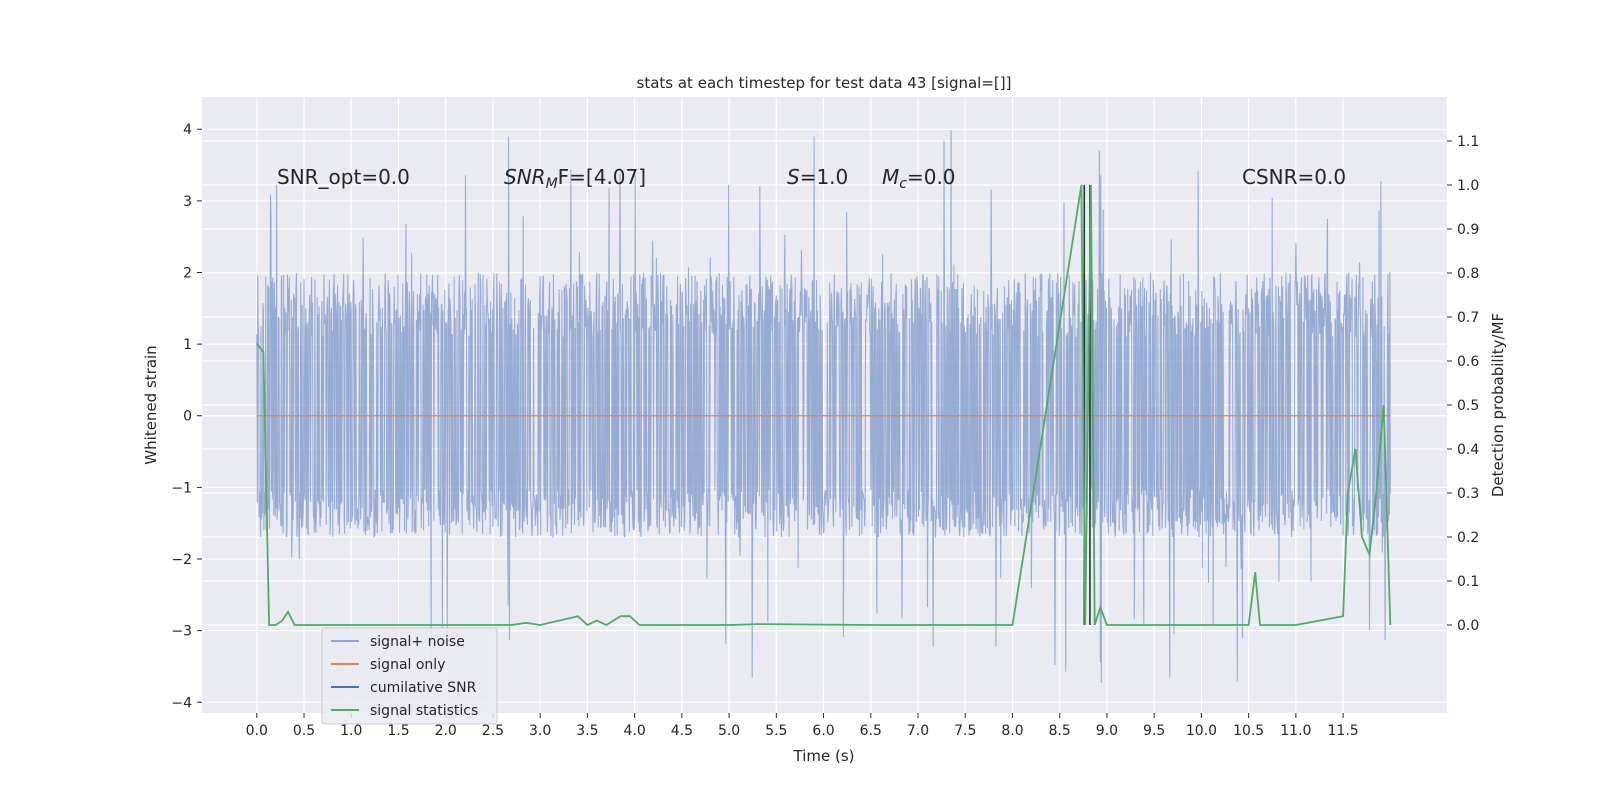 The image size is (1600, 800). Describe the element at coordinates (417, 642) in the screenshot. I see `legend-label-0: signal+ noise` at that location.